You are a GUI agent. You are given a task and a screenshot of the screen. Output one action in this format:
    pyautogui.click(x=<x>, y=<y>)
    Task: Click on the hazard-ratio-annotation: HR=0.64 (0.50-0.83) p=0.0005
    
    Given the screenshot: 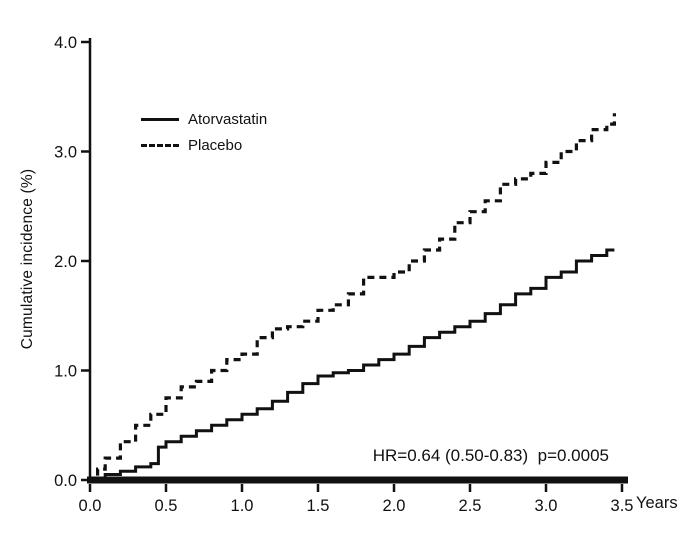 What is the action you would take?
    pyautogui.click(x=490, y=455)
    